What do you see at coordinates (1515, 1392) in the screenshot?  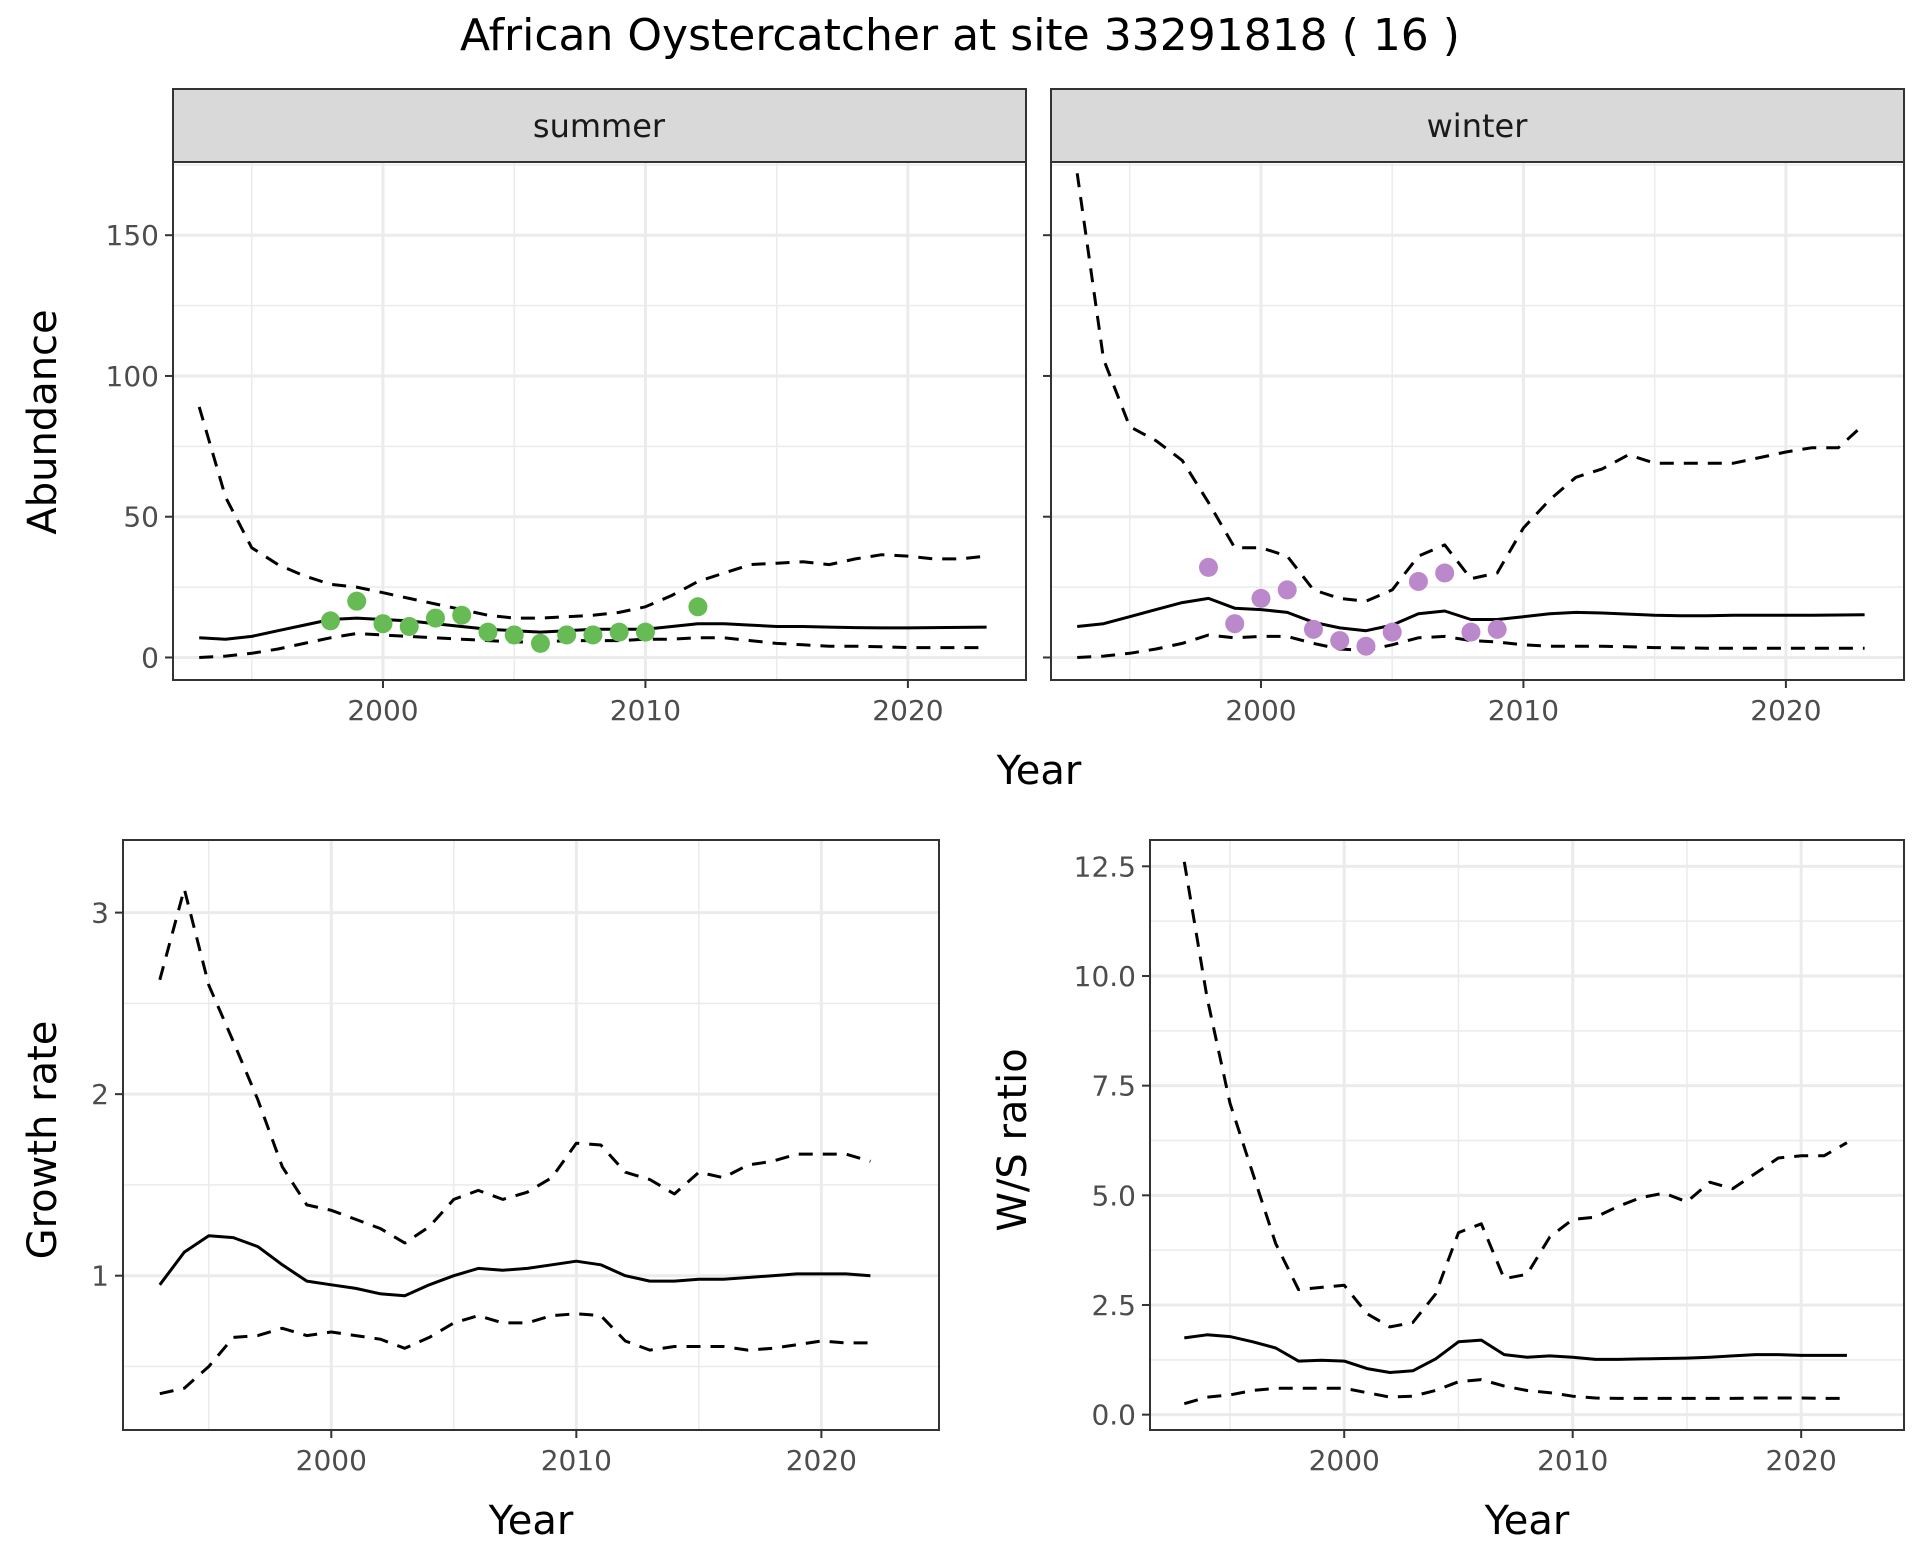 I see `ratio-lower-line` at bounding box center [1515, 1392].